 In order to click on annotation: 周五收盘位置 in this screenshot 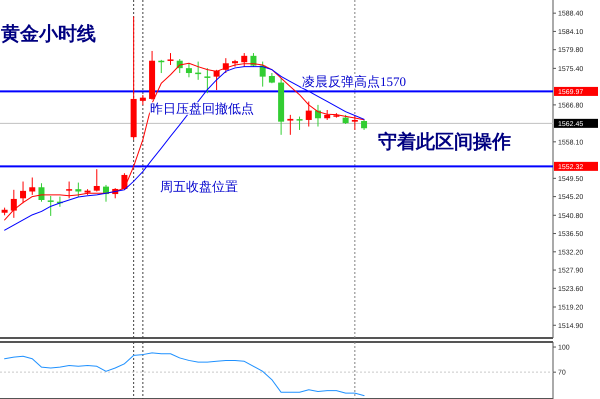, I will do `click(199, 186)`.